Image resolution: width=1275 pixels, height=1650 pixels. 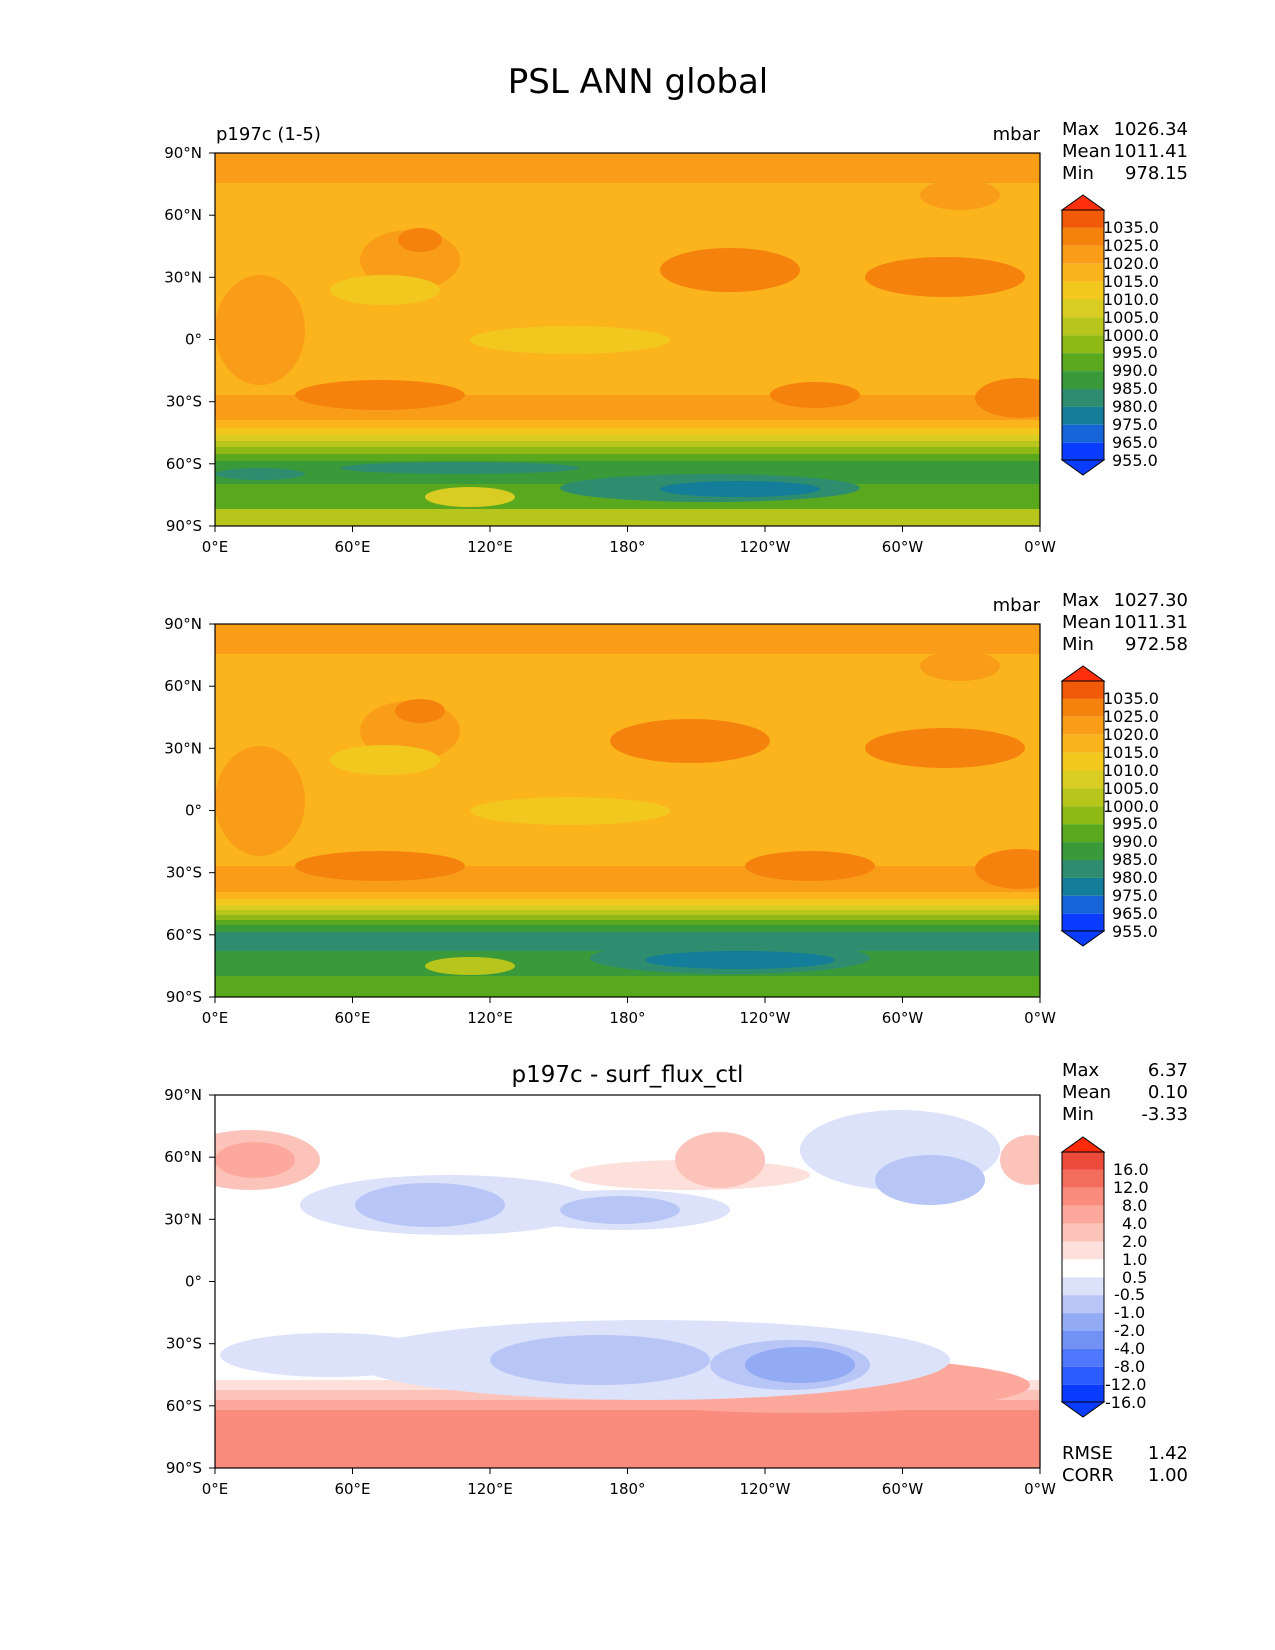 What do you see at coordinates (1131, 263) in the screenshot?
I see `colorbar-label: 1020.0` at bounding box center [1131, 263].